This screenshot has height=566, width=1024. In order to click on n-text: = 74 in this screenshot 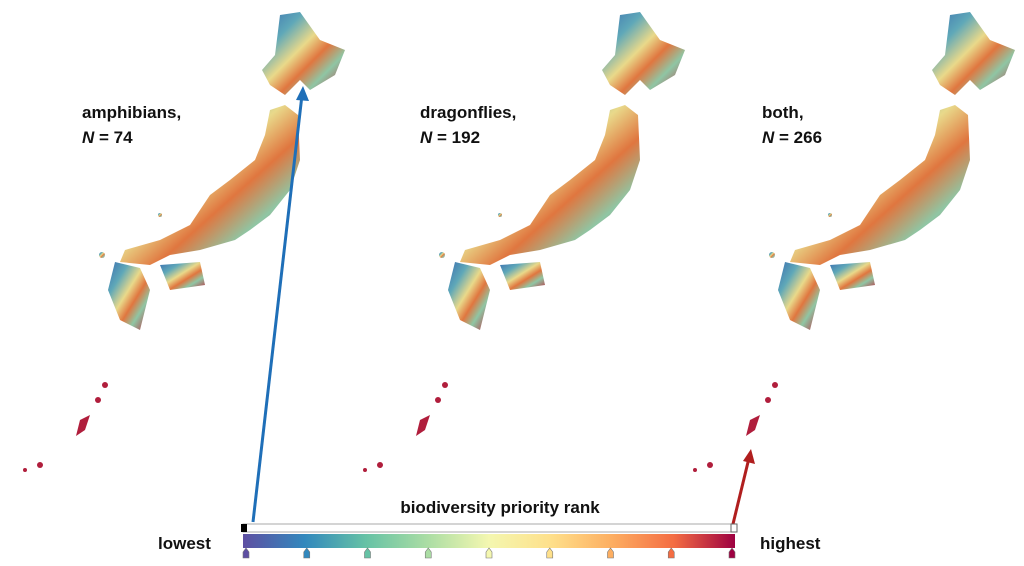, I will do `click(116, 137)`.